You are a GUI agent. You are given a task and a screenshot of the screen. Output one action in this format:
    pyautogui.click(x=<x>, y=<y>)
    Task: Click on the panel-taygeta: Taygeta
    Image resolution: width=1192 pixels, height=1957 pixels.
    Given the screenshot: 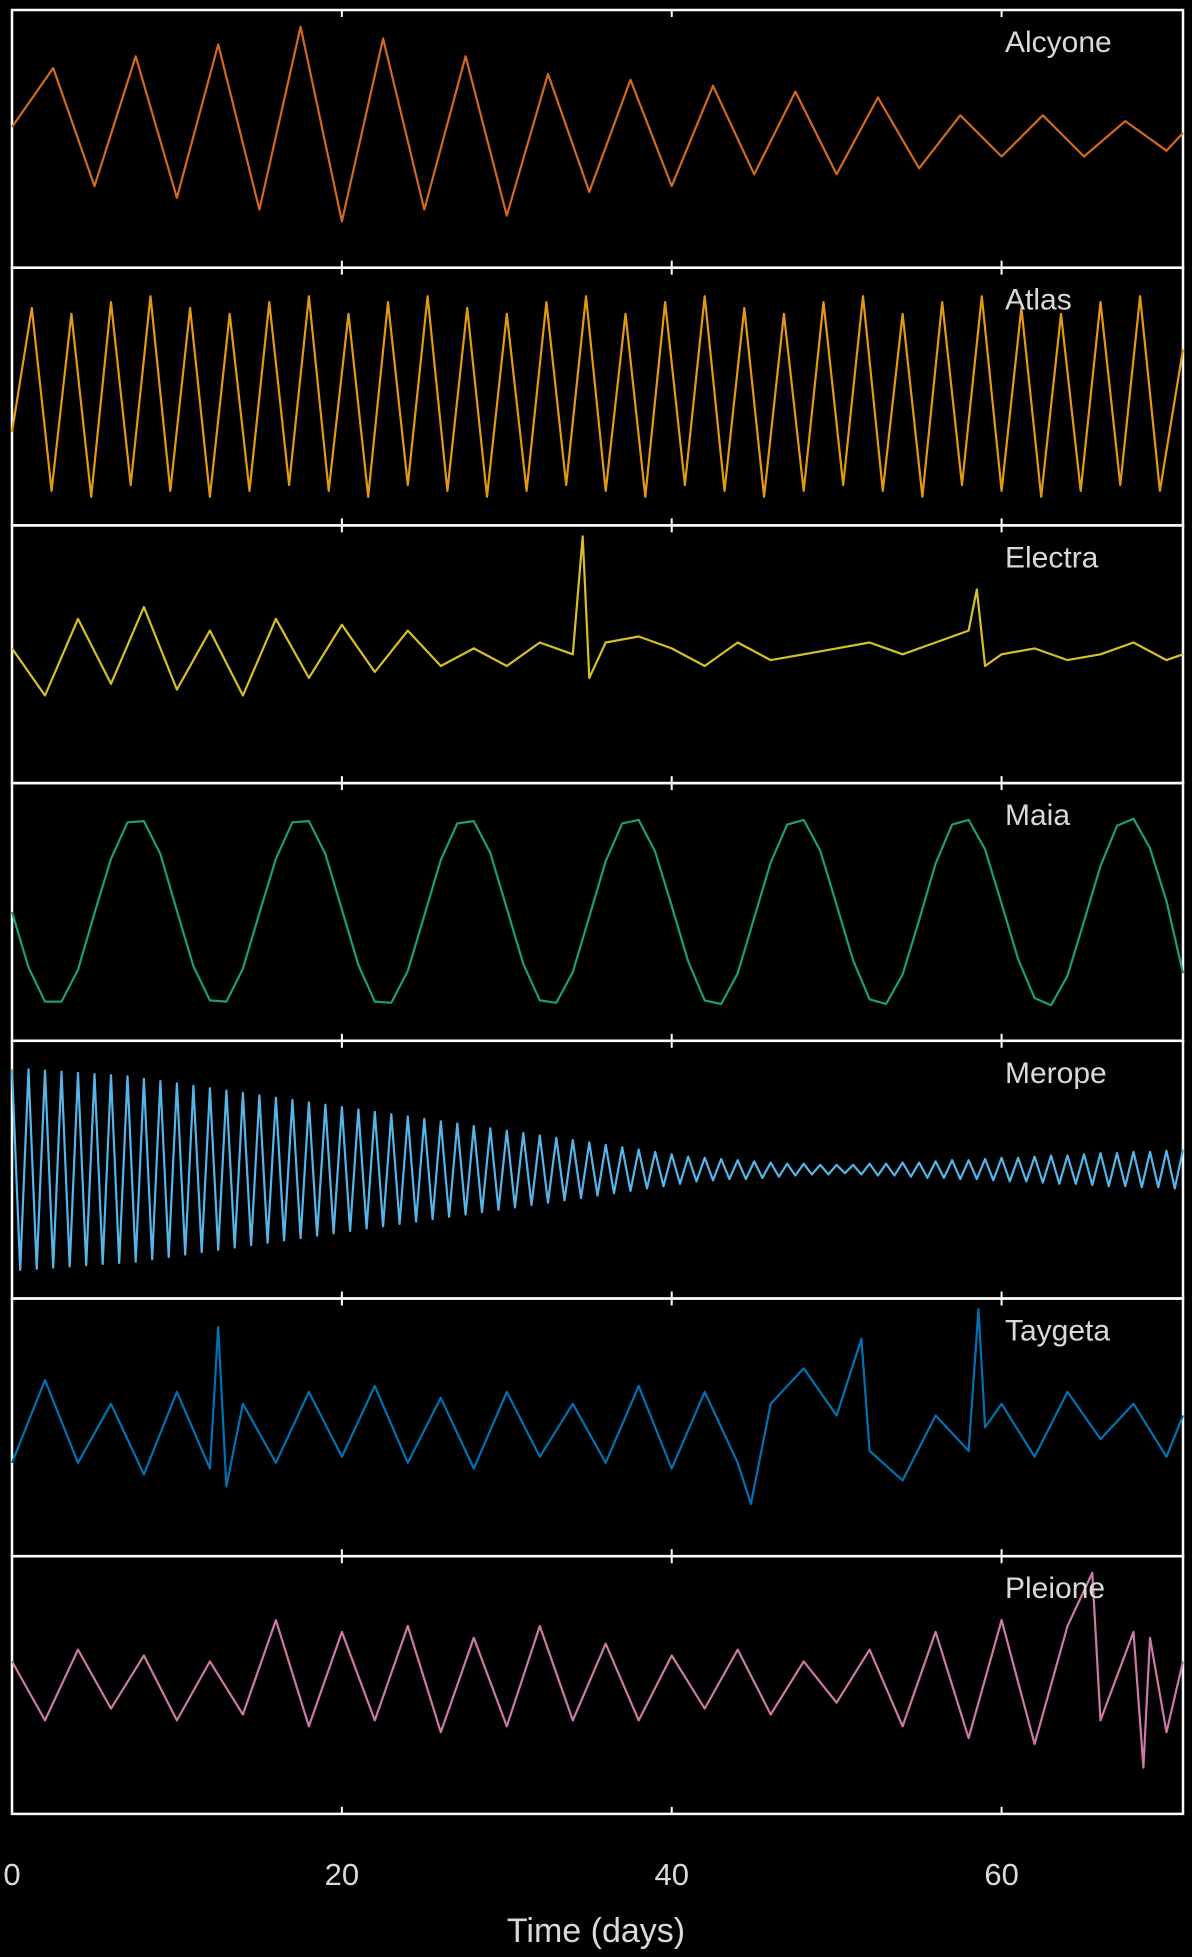 What is the action you would take?
    pyautogui.click(x=597, y=1427)
    